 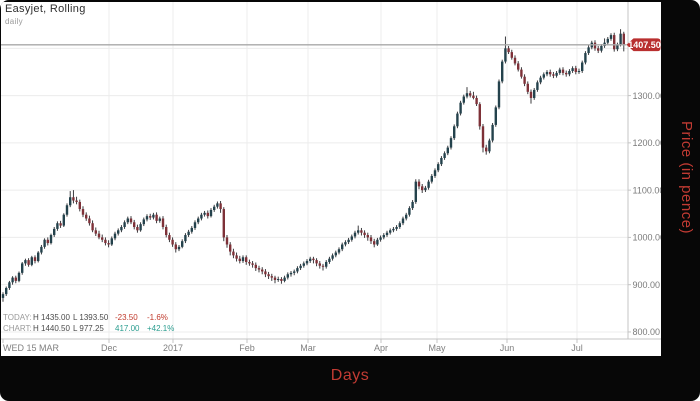 What do you see at coordinates (647, 96) in the screenshot?
I see `y-axis-tick-label: 1300.00` at bounding box center [647, 96].